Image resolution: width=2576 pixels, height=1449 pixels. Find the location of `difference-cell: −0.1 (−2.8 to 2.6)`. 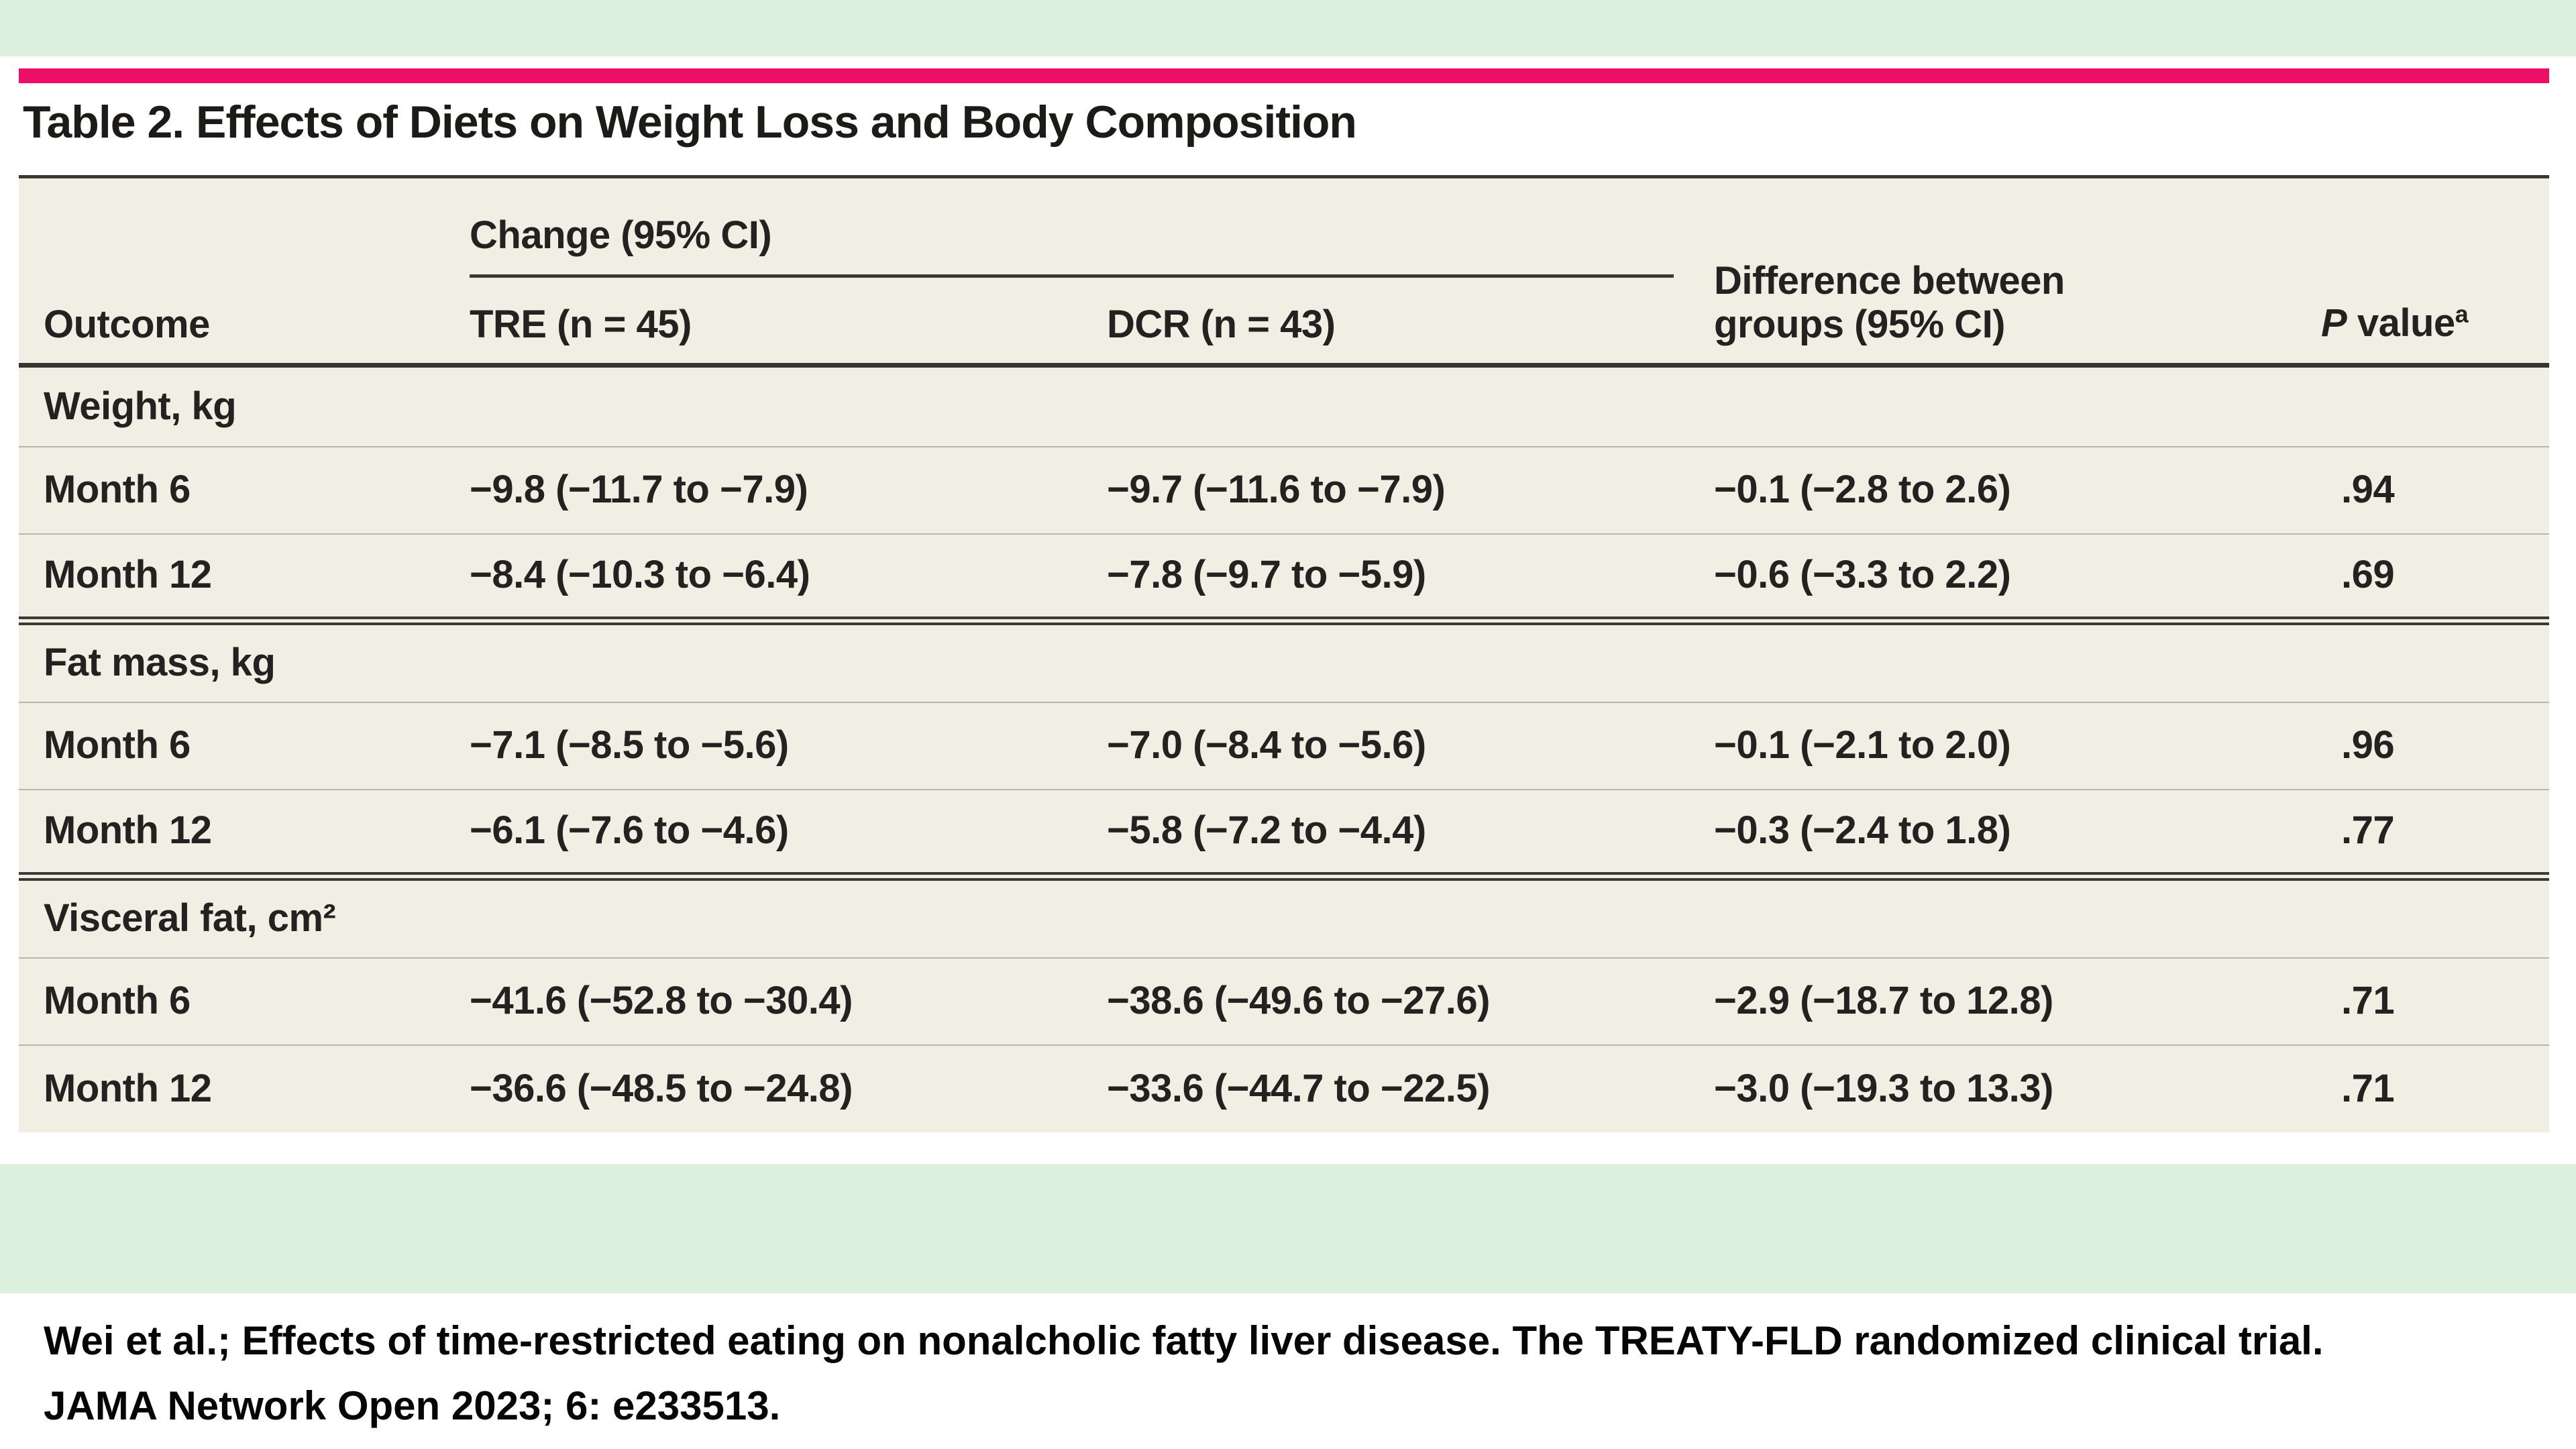

difference-cell: −0.1 (−2.8 to 2.6) is located at coordinates (1862, 490).